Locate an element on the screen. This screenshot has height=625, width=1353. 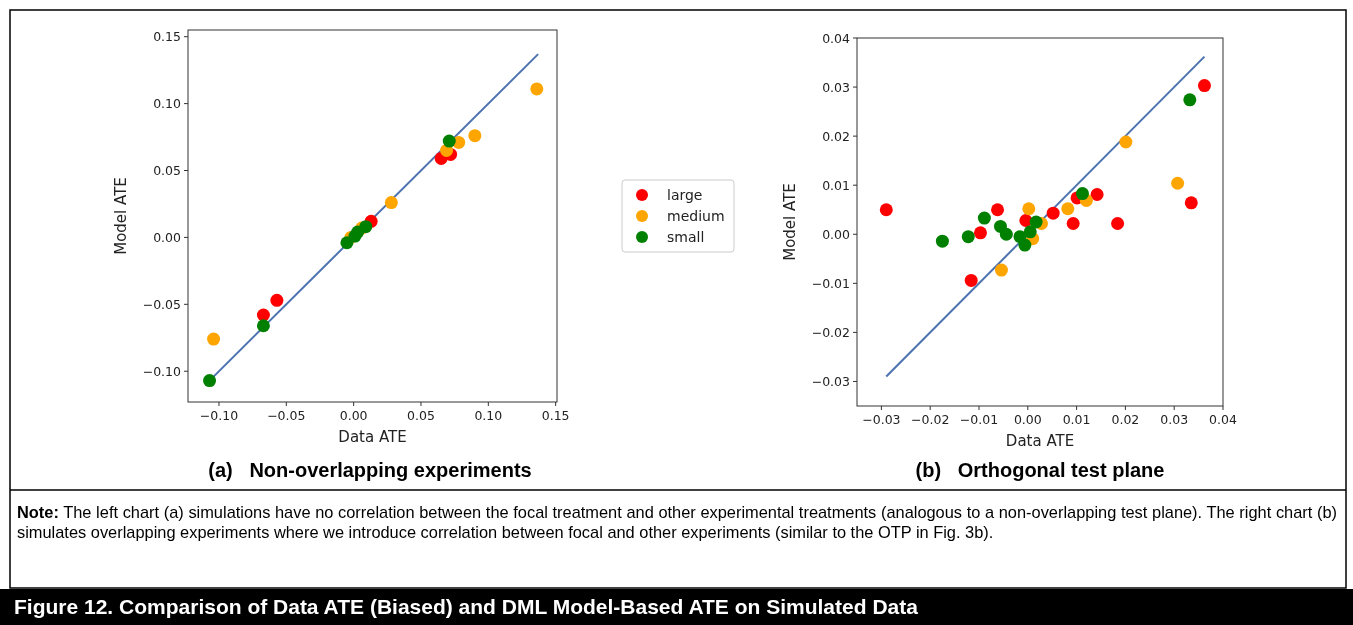
y-tick-label: −0.02 is located at coordinates (830, 332).